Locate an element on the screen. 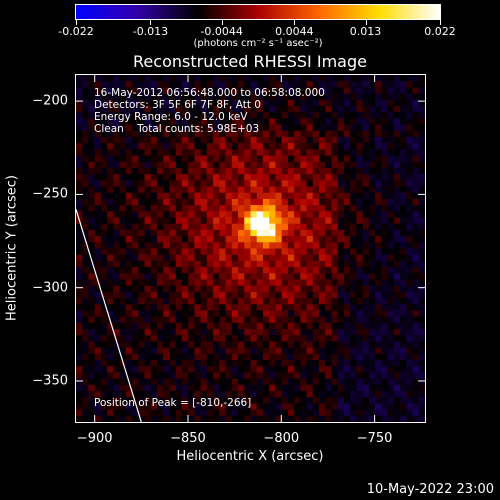 This screenshot has width=500, height=500. colorbar is located at coordinates (258, 12).